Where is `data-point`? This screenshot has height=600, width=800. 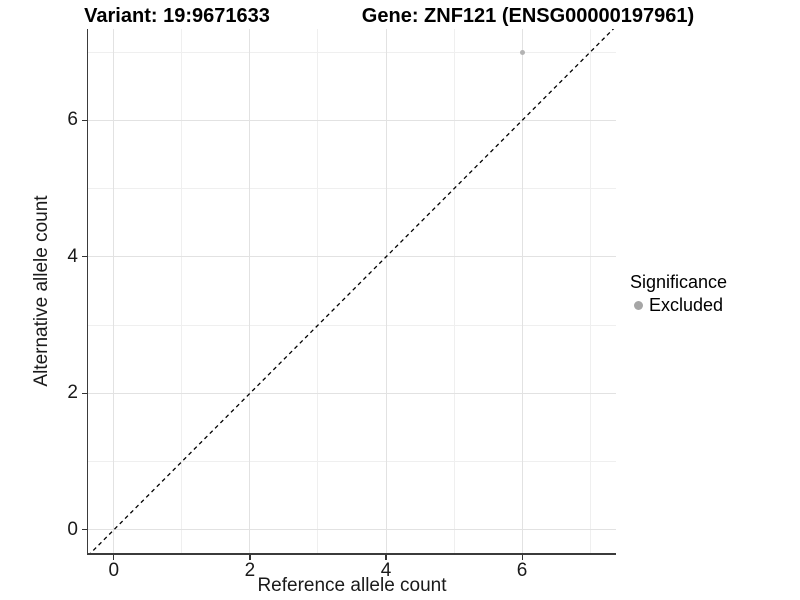
data-point is located at coordinates (522, 52).